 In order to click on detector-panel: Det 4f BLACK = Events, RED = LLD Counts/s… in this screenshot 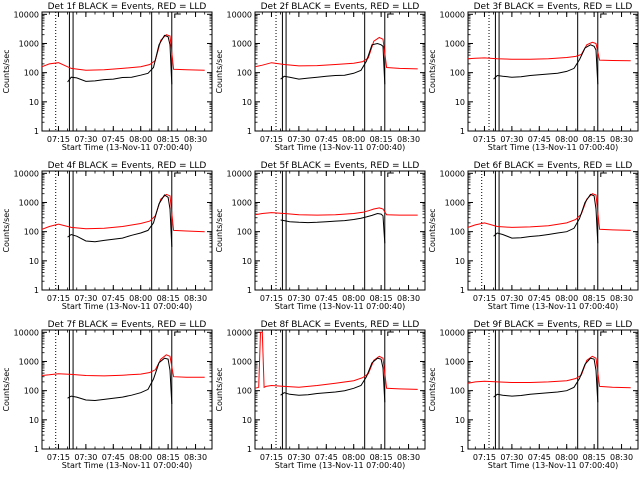, I will do `click(107, 236)`.